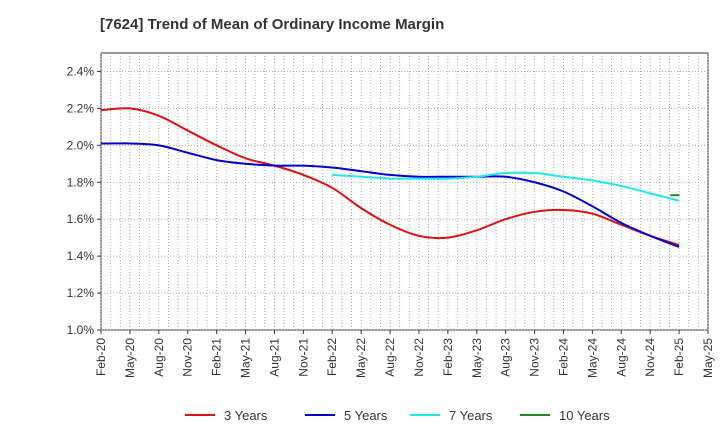 Image resolution: width=720 pixels, height=440 pixels. What do you see at coordinates (81, 330) in the screenshot?
I see `y-tick-label: 1.0%` at bounding box center [81, 330].